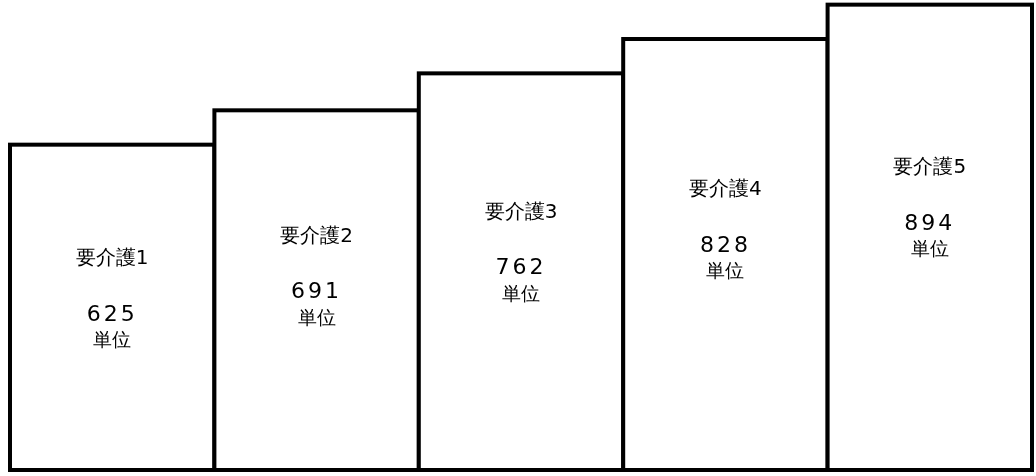 This screenshot has width=1036, height=476. What do you see at coordinates (930, 166) in the screenshot?
I see `x-tick-label: 要介護5` at bounding box center [930, 166].